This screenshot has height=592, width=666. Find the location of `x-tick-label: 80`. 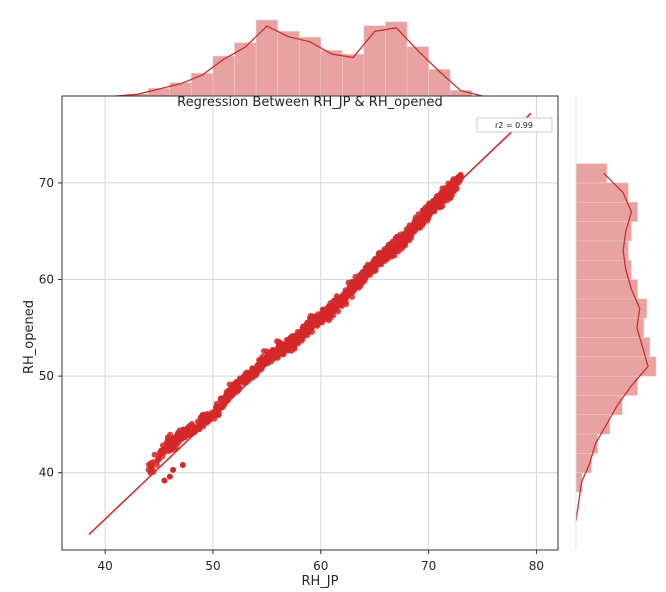

x-tick-label: 80 is located at coordinates (536, 566).